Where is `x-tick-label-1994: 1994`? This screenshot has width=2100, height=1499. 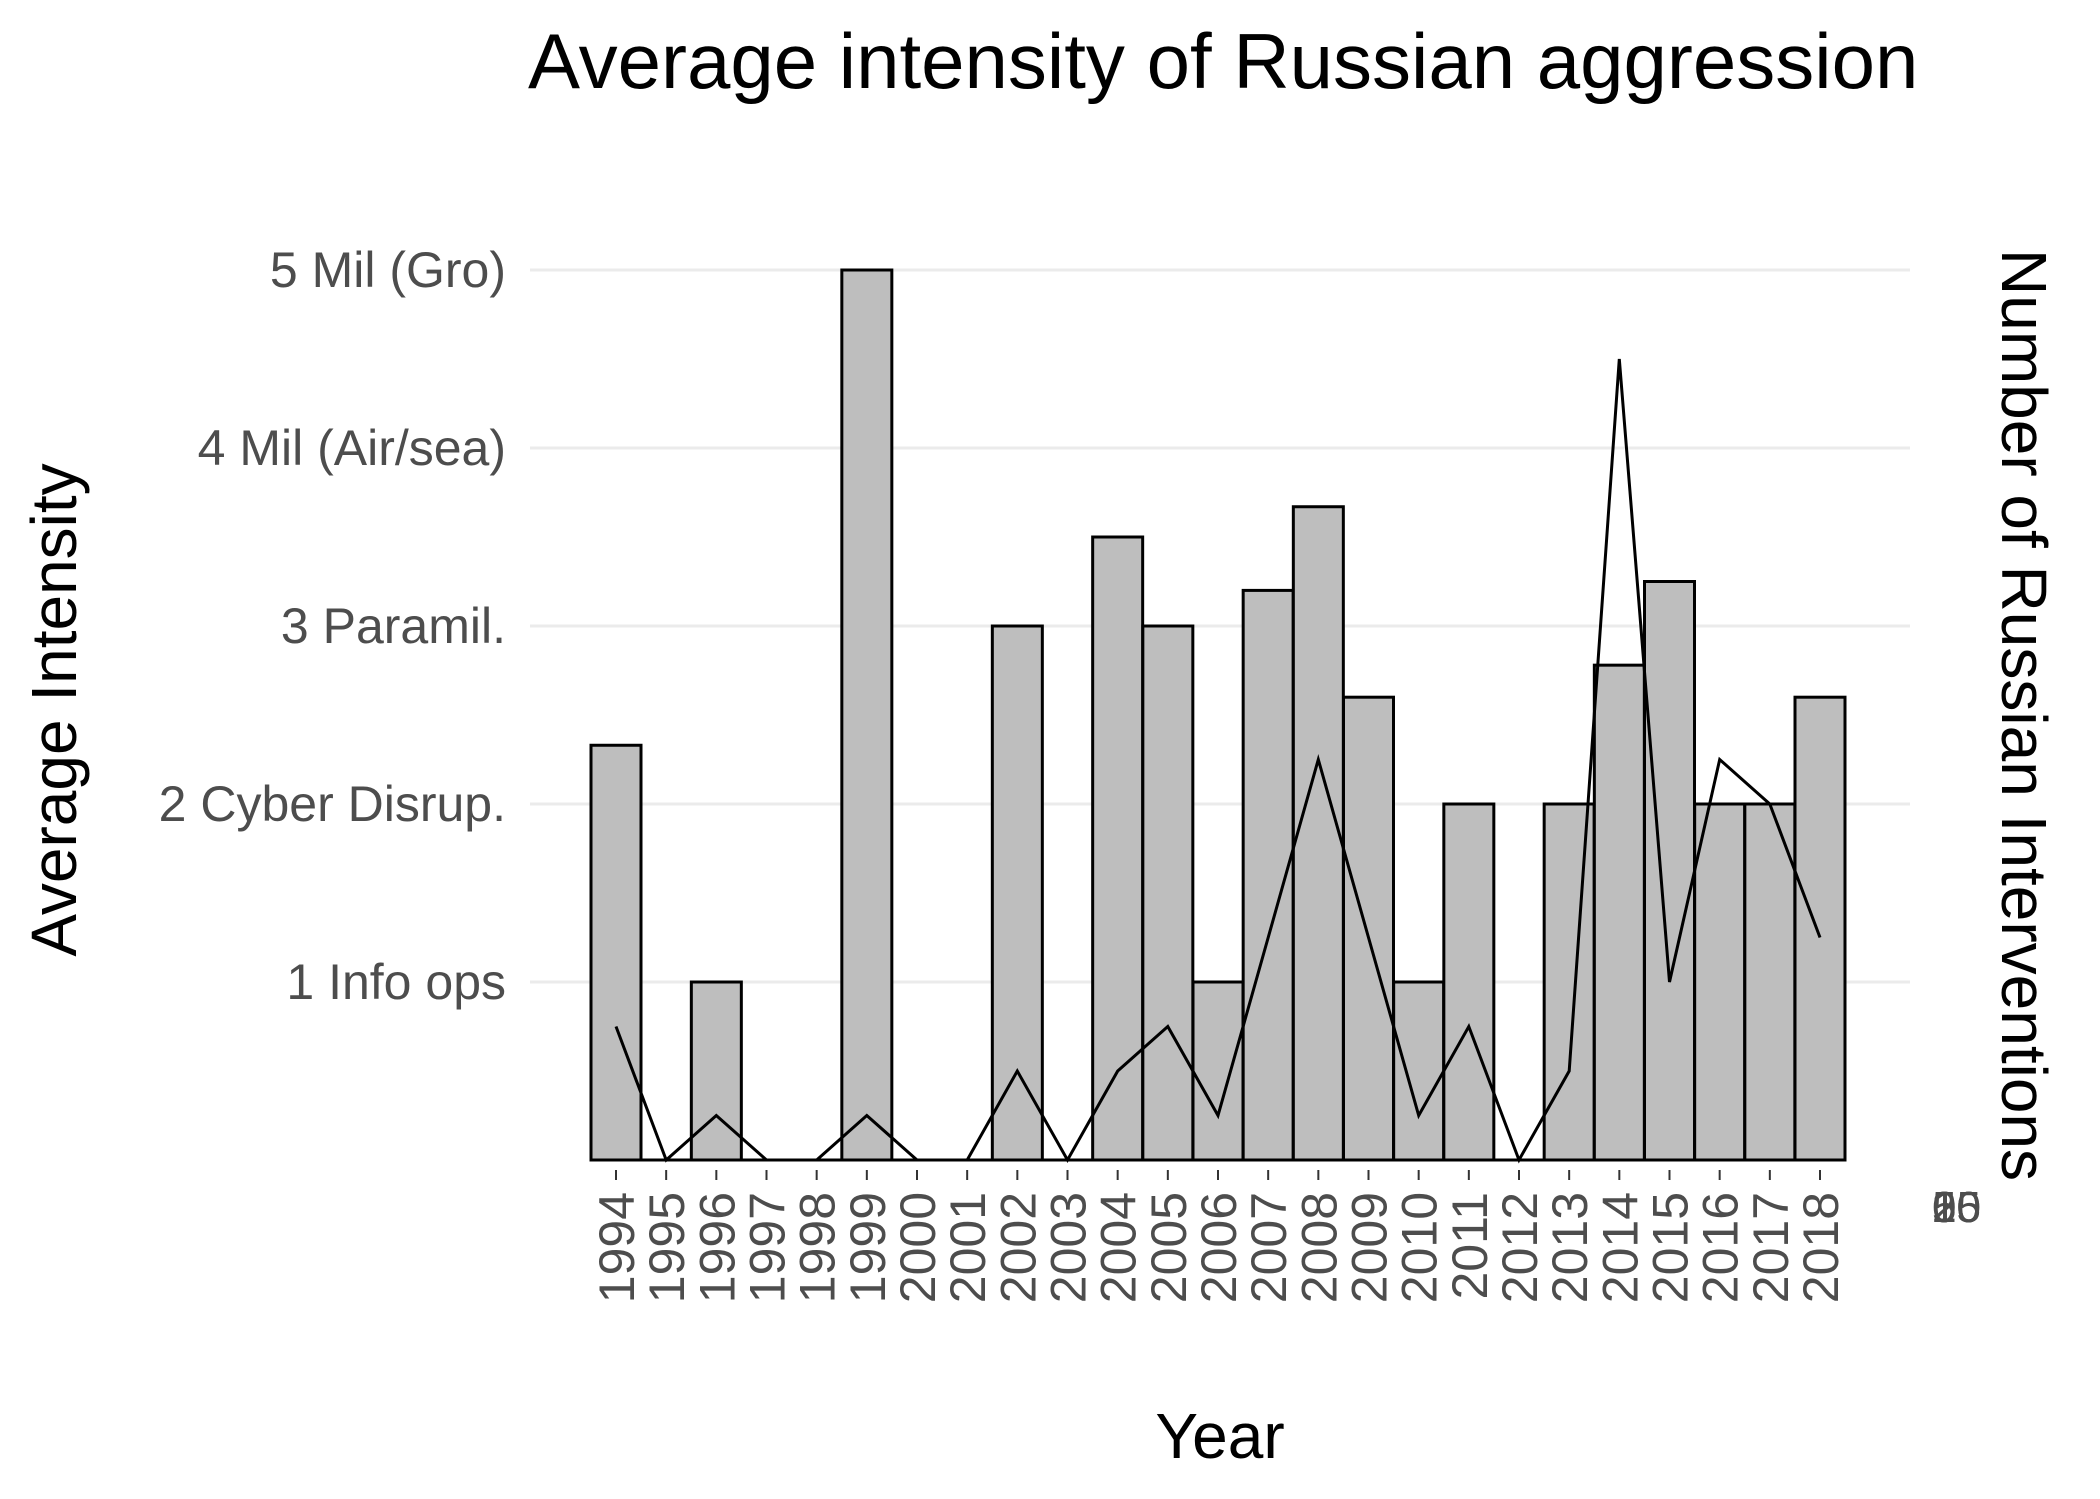 x-tick-label-1994: 1994 is located at coordinates (617, 1247).